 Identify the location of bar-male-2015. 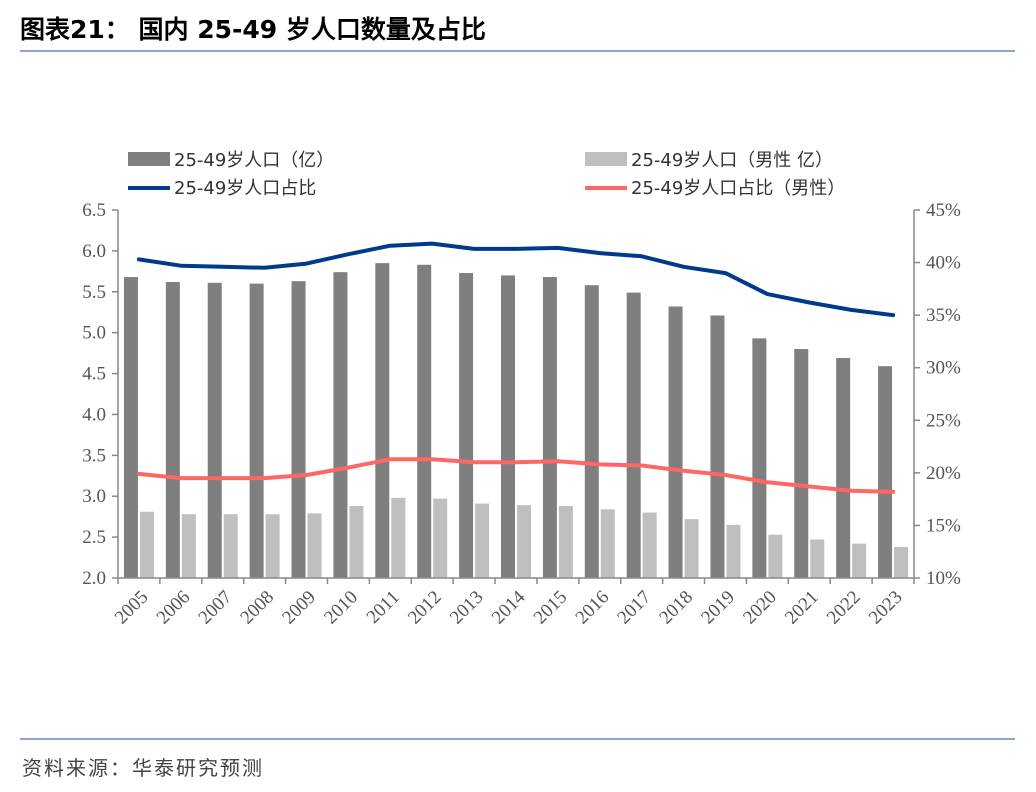
(565, 542).